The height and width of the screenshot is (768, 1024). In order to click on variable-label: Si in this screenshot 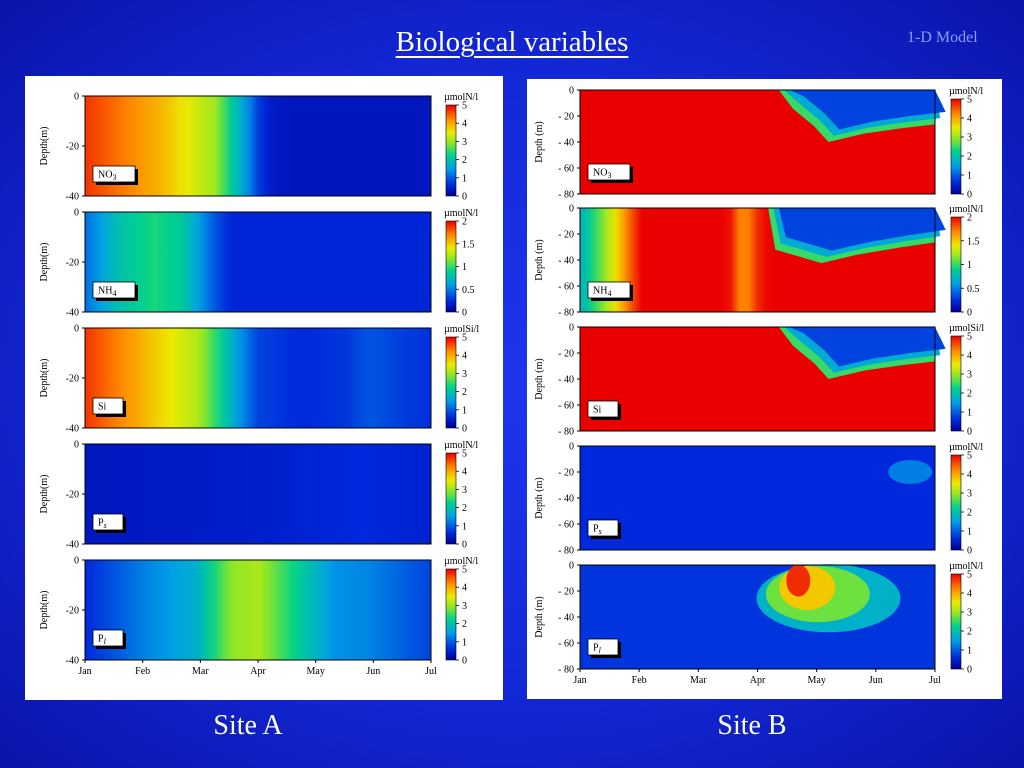, I will do `click(102, 407)`.